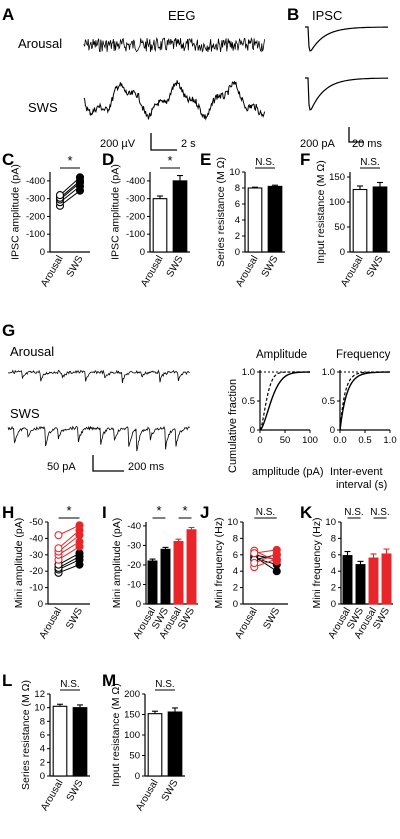 This screenshot has width=400, height=839. What do you see at coordinates (285, 440) in the screenshot?
I see `cdf-x-tick-label: 50` at bounding box center [285, 440].